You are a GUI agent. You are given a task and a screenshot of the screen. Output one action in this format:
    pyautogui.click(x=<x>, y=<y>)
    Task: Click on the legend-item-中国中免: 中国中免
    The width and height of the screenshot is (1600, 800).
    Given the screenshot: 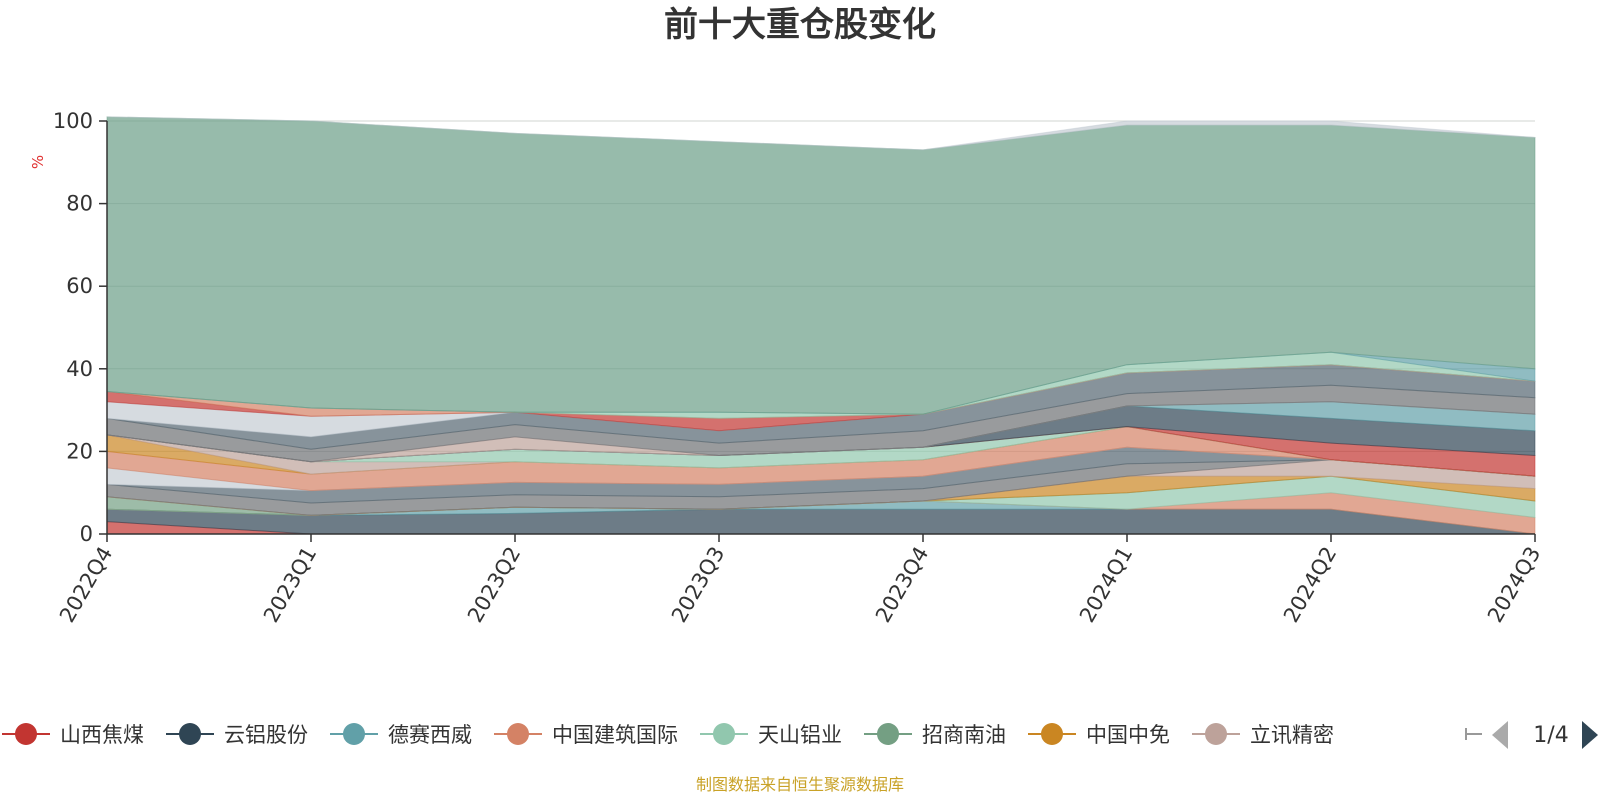 What is the action you would take?
    pyautogui.click(x=1099, y=735)
    